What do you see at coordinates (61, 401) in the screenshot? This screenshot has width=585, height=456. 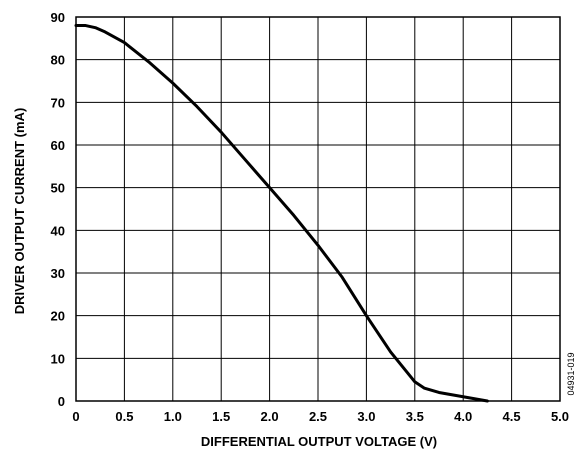 I see `y-tick-label: 0` at bounding box center [61, 401].